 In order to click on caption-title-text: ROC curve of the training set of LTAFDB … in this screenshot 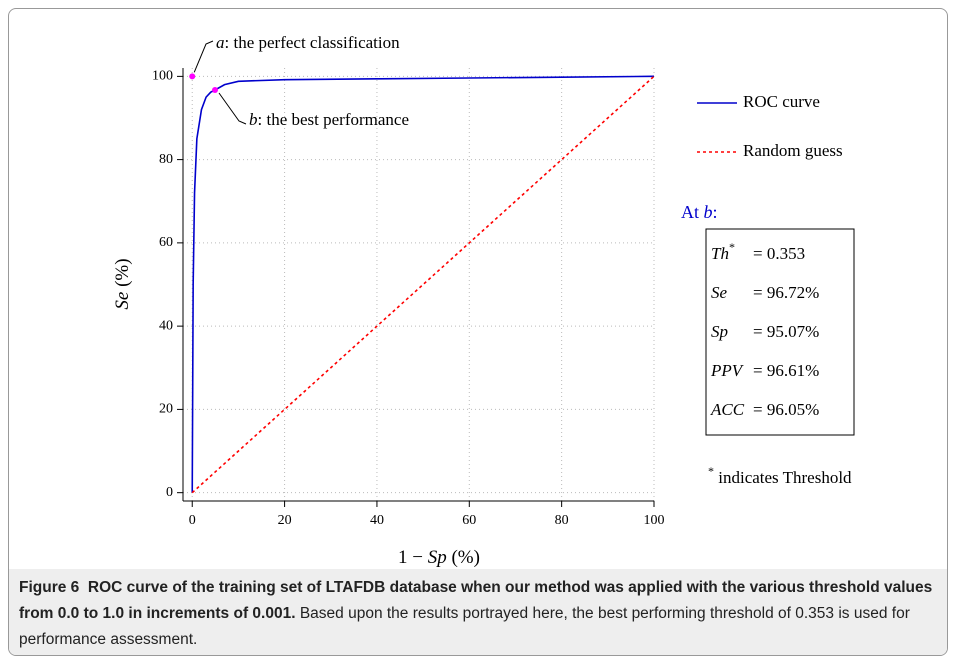, I will do `click(476, 600)`.